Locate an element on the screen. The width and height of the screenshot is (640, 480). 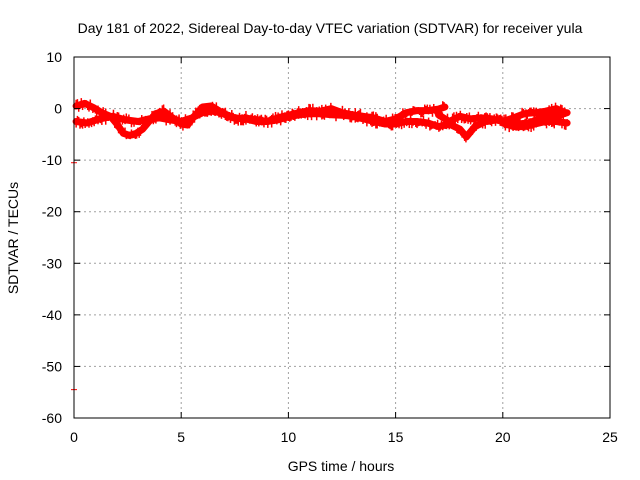
y-tick-label: -40 is located at coordinates (52, 315).